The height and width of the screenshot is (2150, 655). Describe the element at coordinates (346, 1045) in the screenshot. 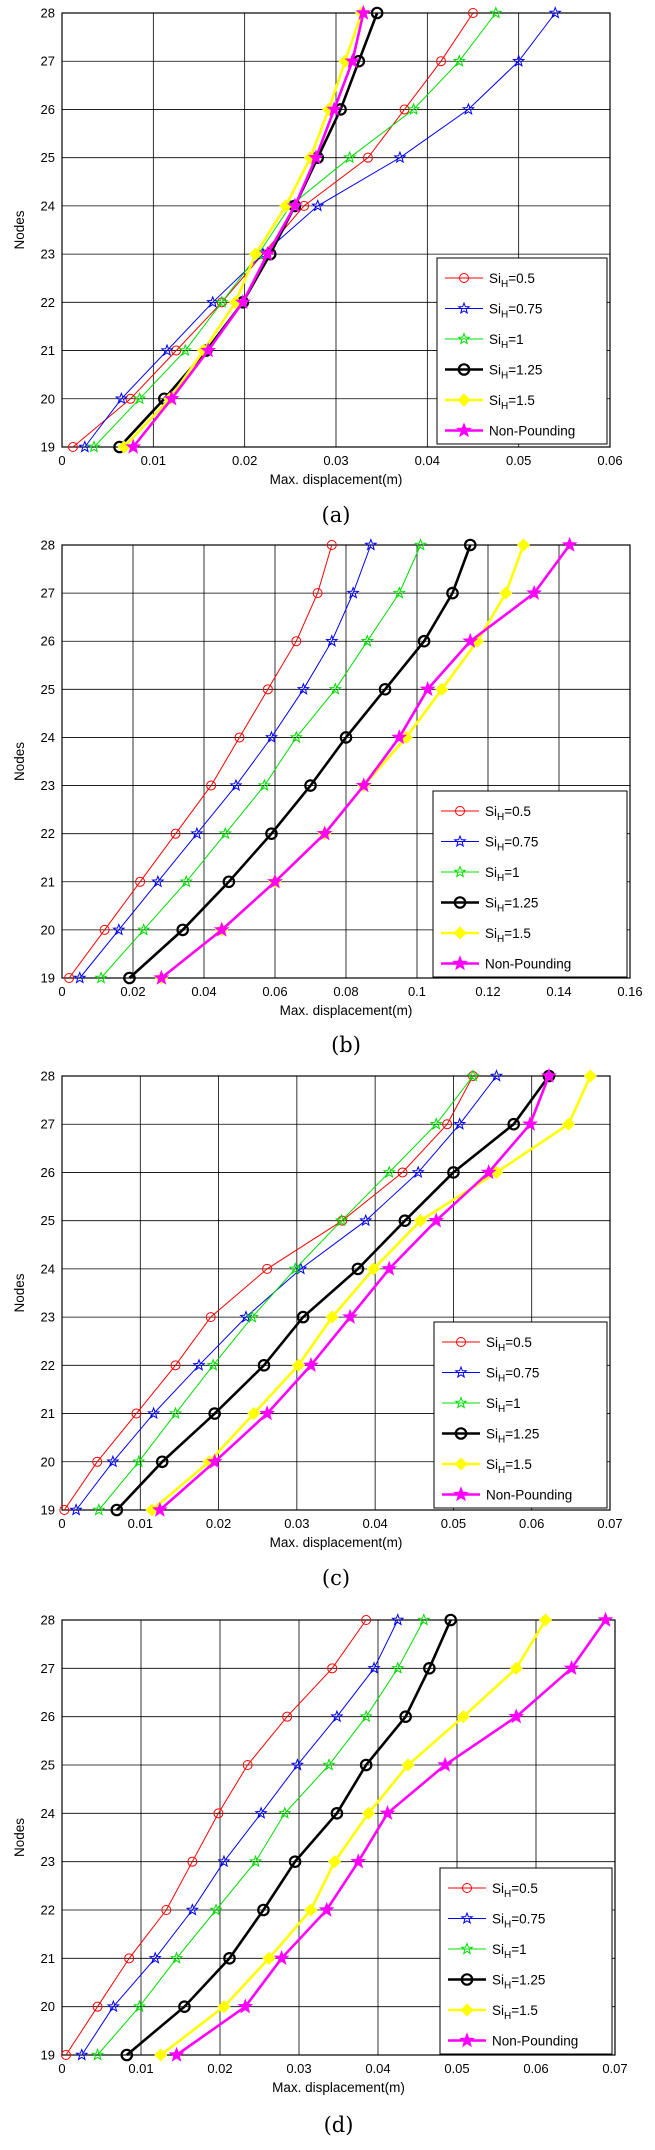

I see `chart-caption: (b)` at that location.